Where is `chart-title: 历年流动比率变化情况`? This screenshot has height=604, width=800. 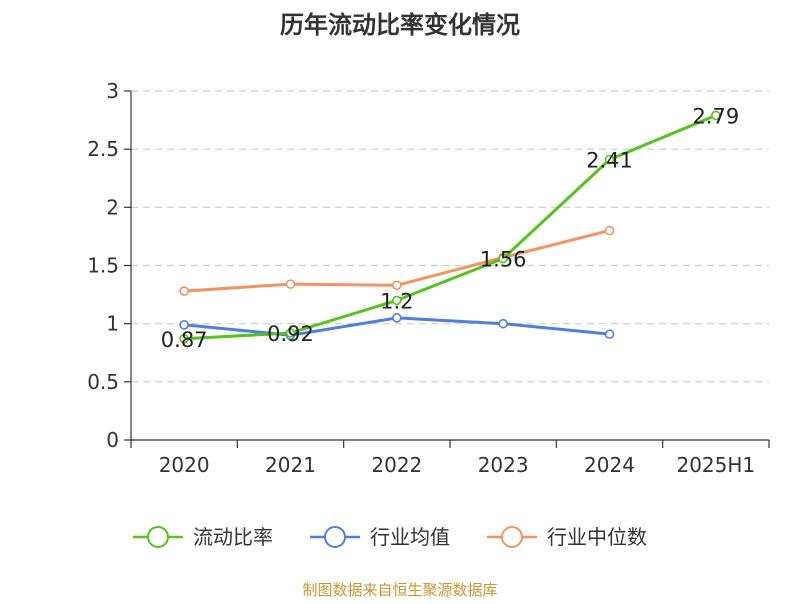
chart-title: 历年流动比率变化情况 is located at coordinates (400, 25).